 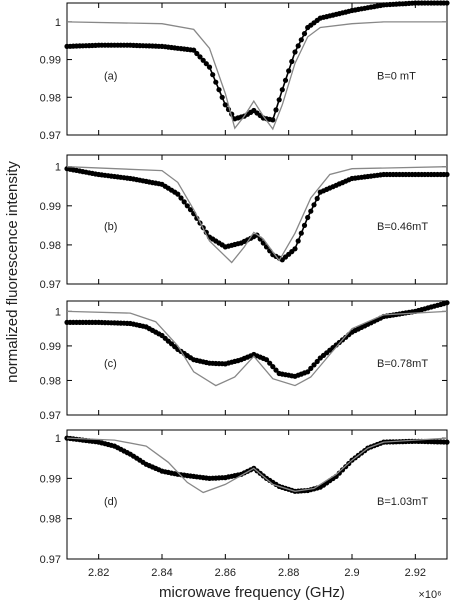 What do you see at coordinates (252, 592) in the screenshot?
I see `x-axis-label: microwave frequency (GHz)` at bounding box center [252, 592].